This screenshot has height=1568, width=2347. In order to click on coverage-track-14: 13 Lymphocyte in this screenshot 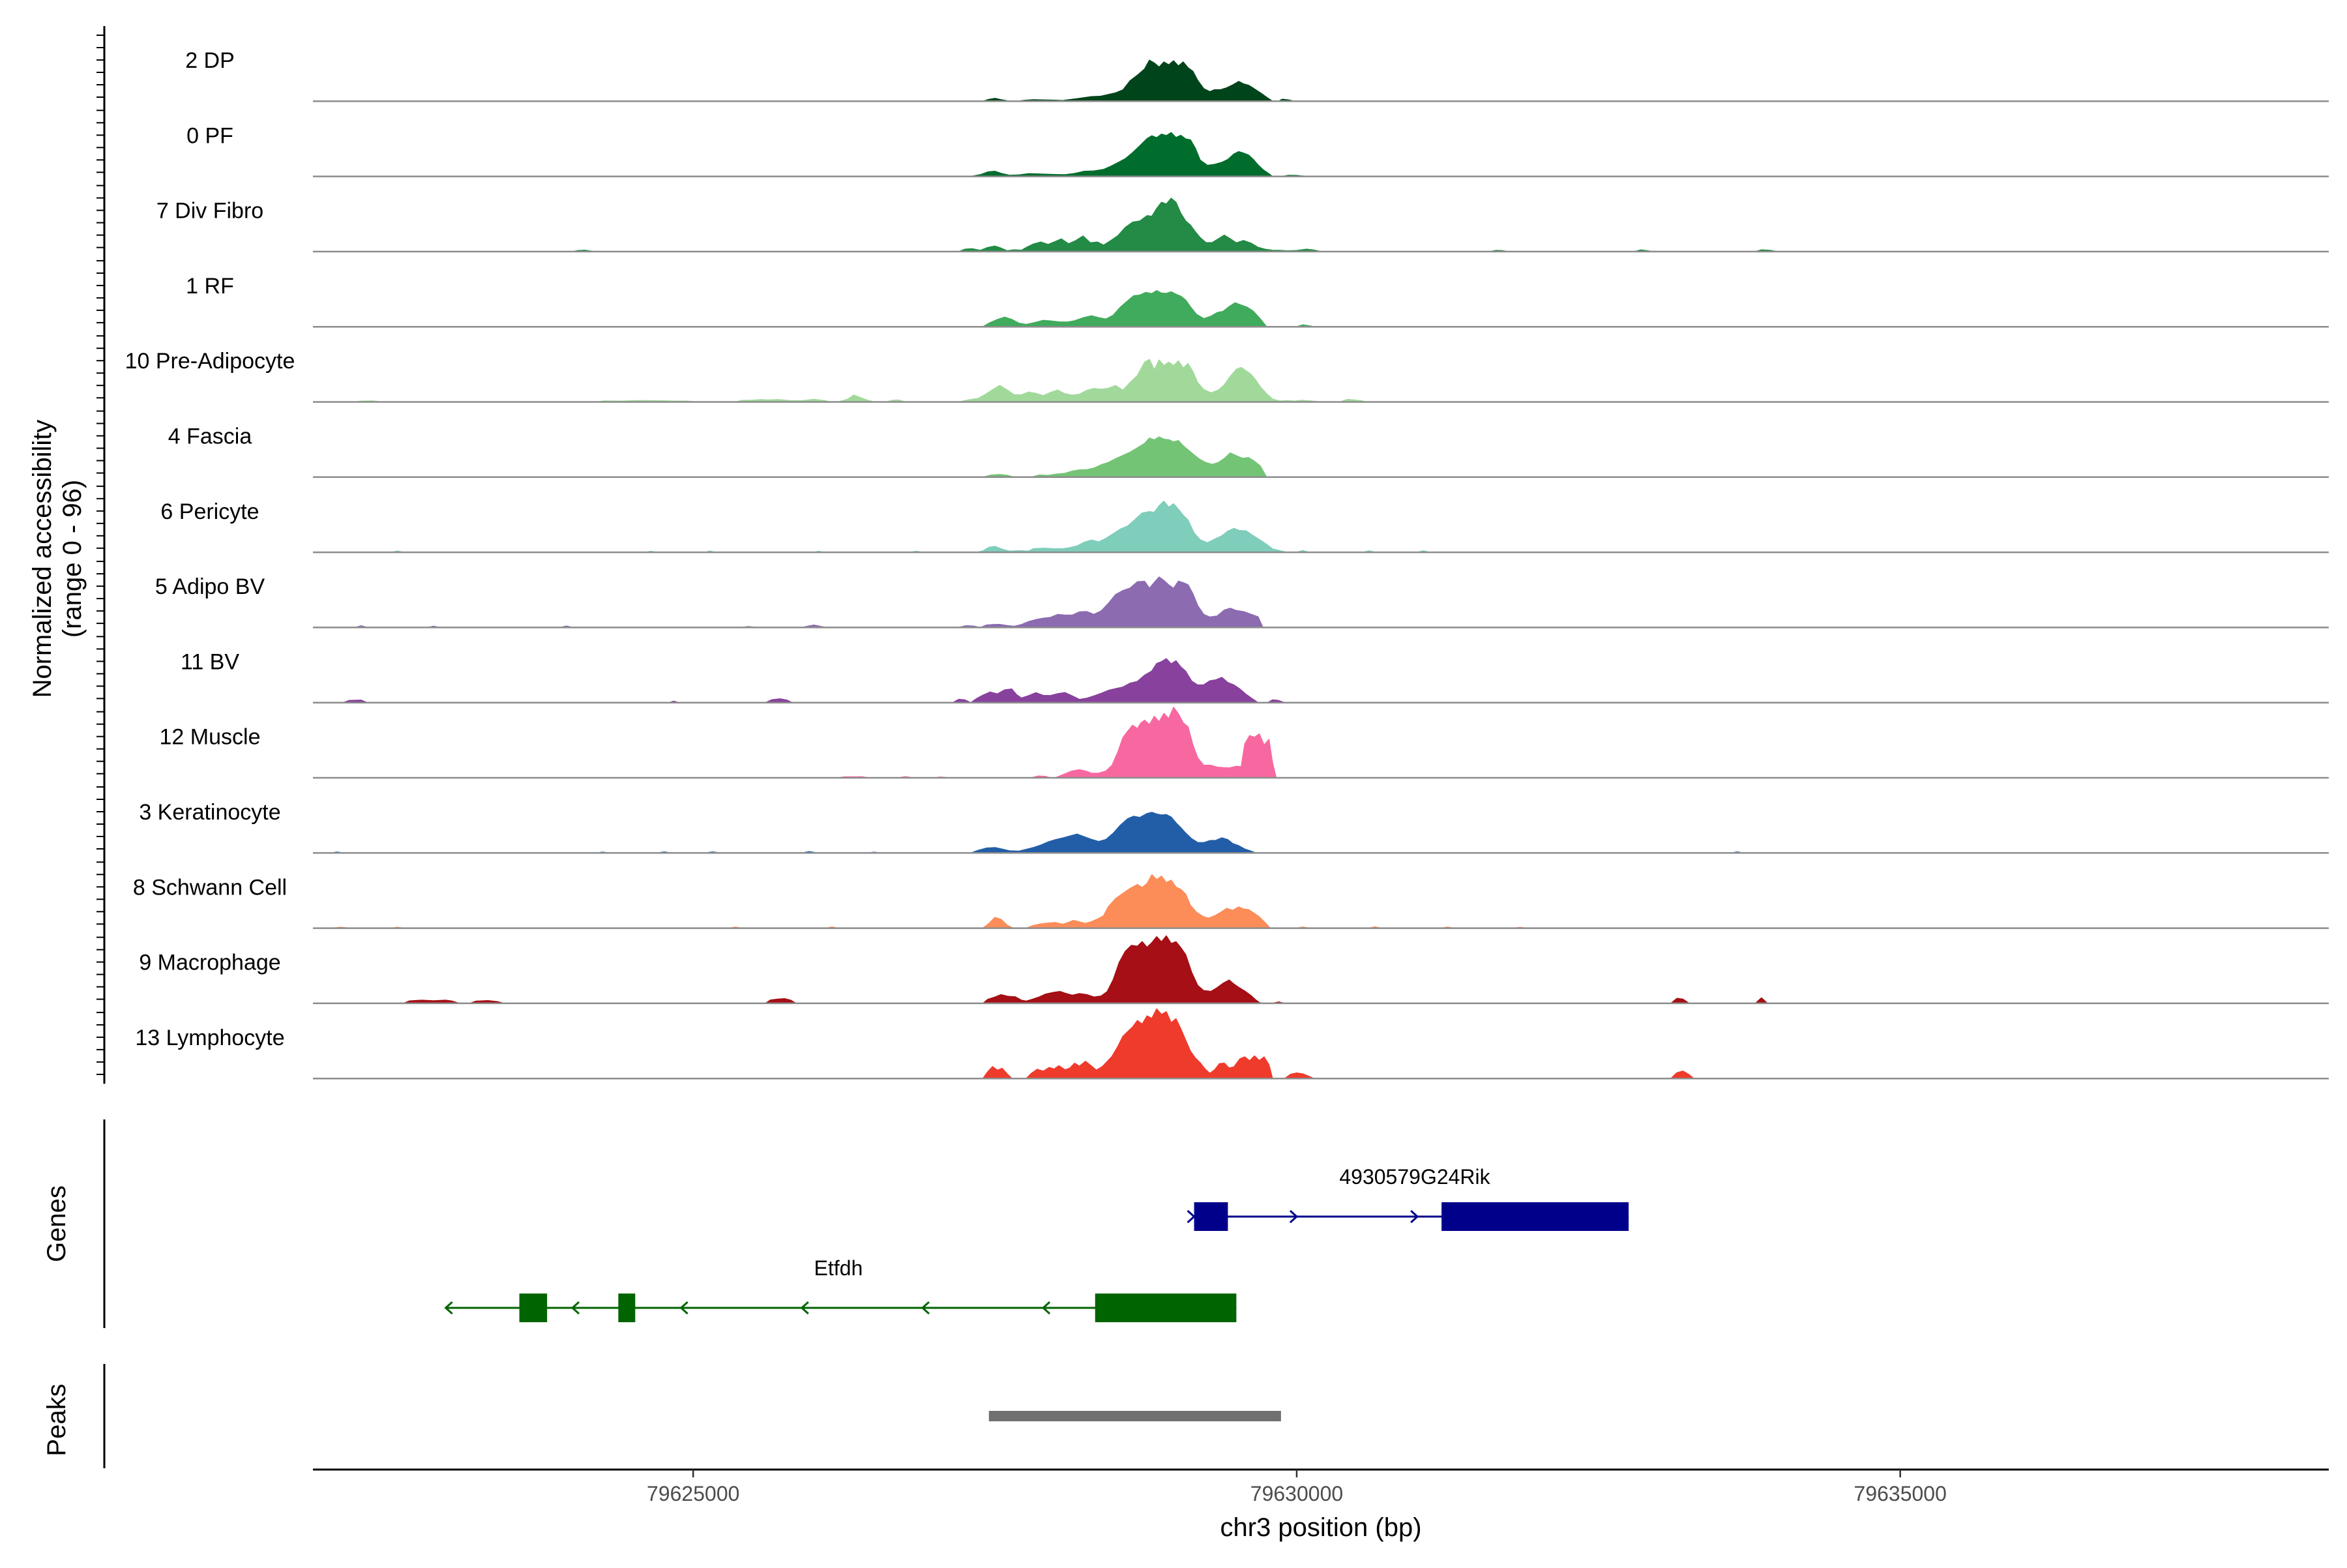, I will do `click(1232, 1044)`.